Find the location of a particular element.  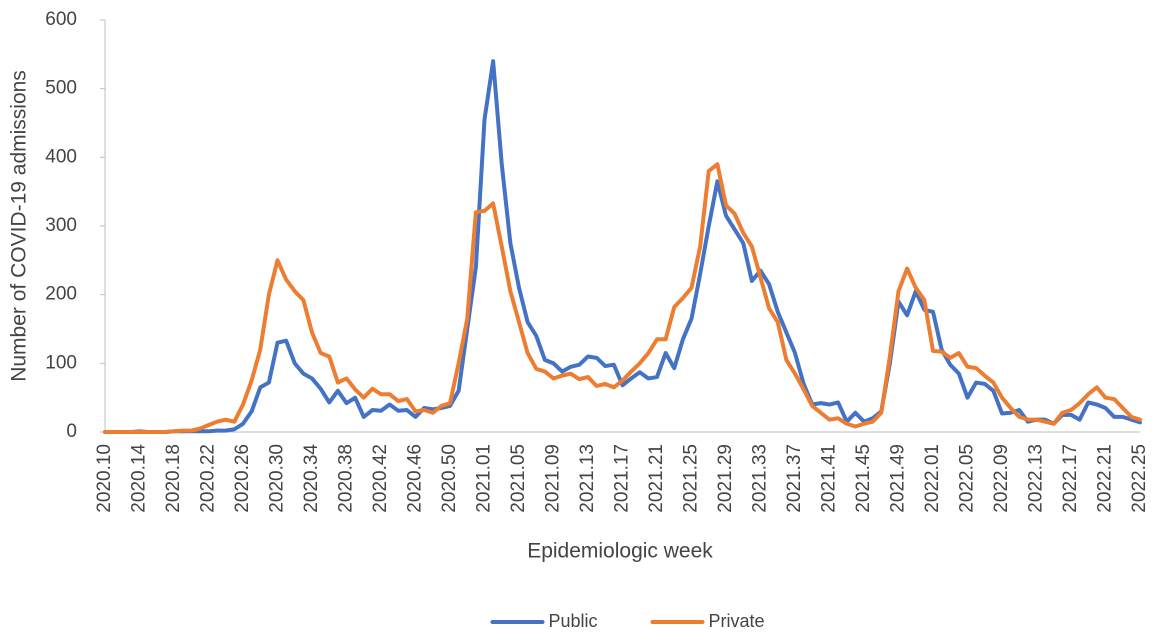

x-tick-label: 2022.17 is located at coordinates (1070, 478).